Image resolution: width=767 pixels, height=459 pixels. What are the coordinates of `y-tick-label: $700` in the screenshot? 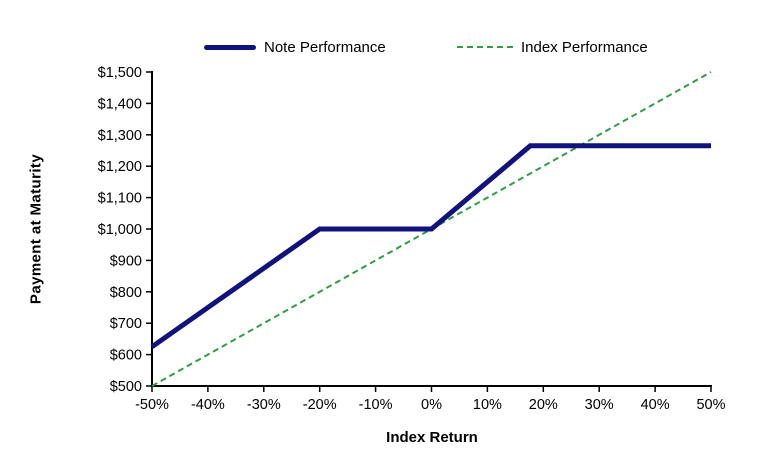 It's located at (126, 324).